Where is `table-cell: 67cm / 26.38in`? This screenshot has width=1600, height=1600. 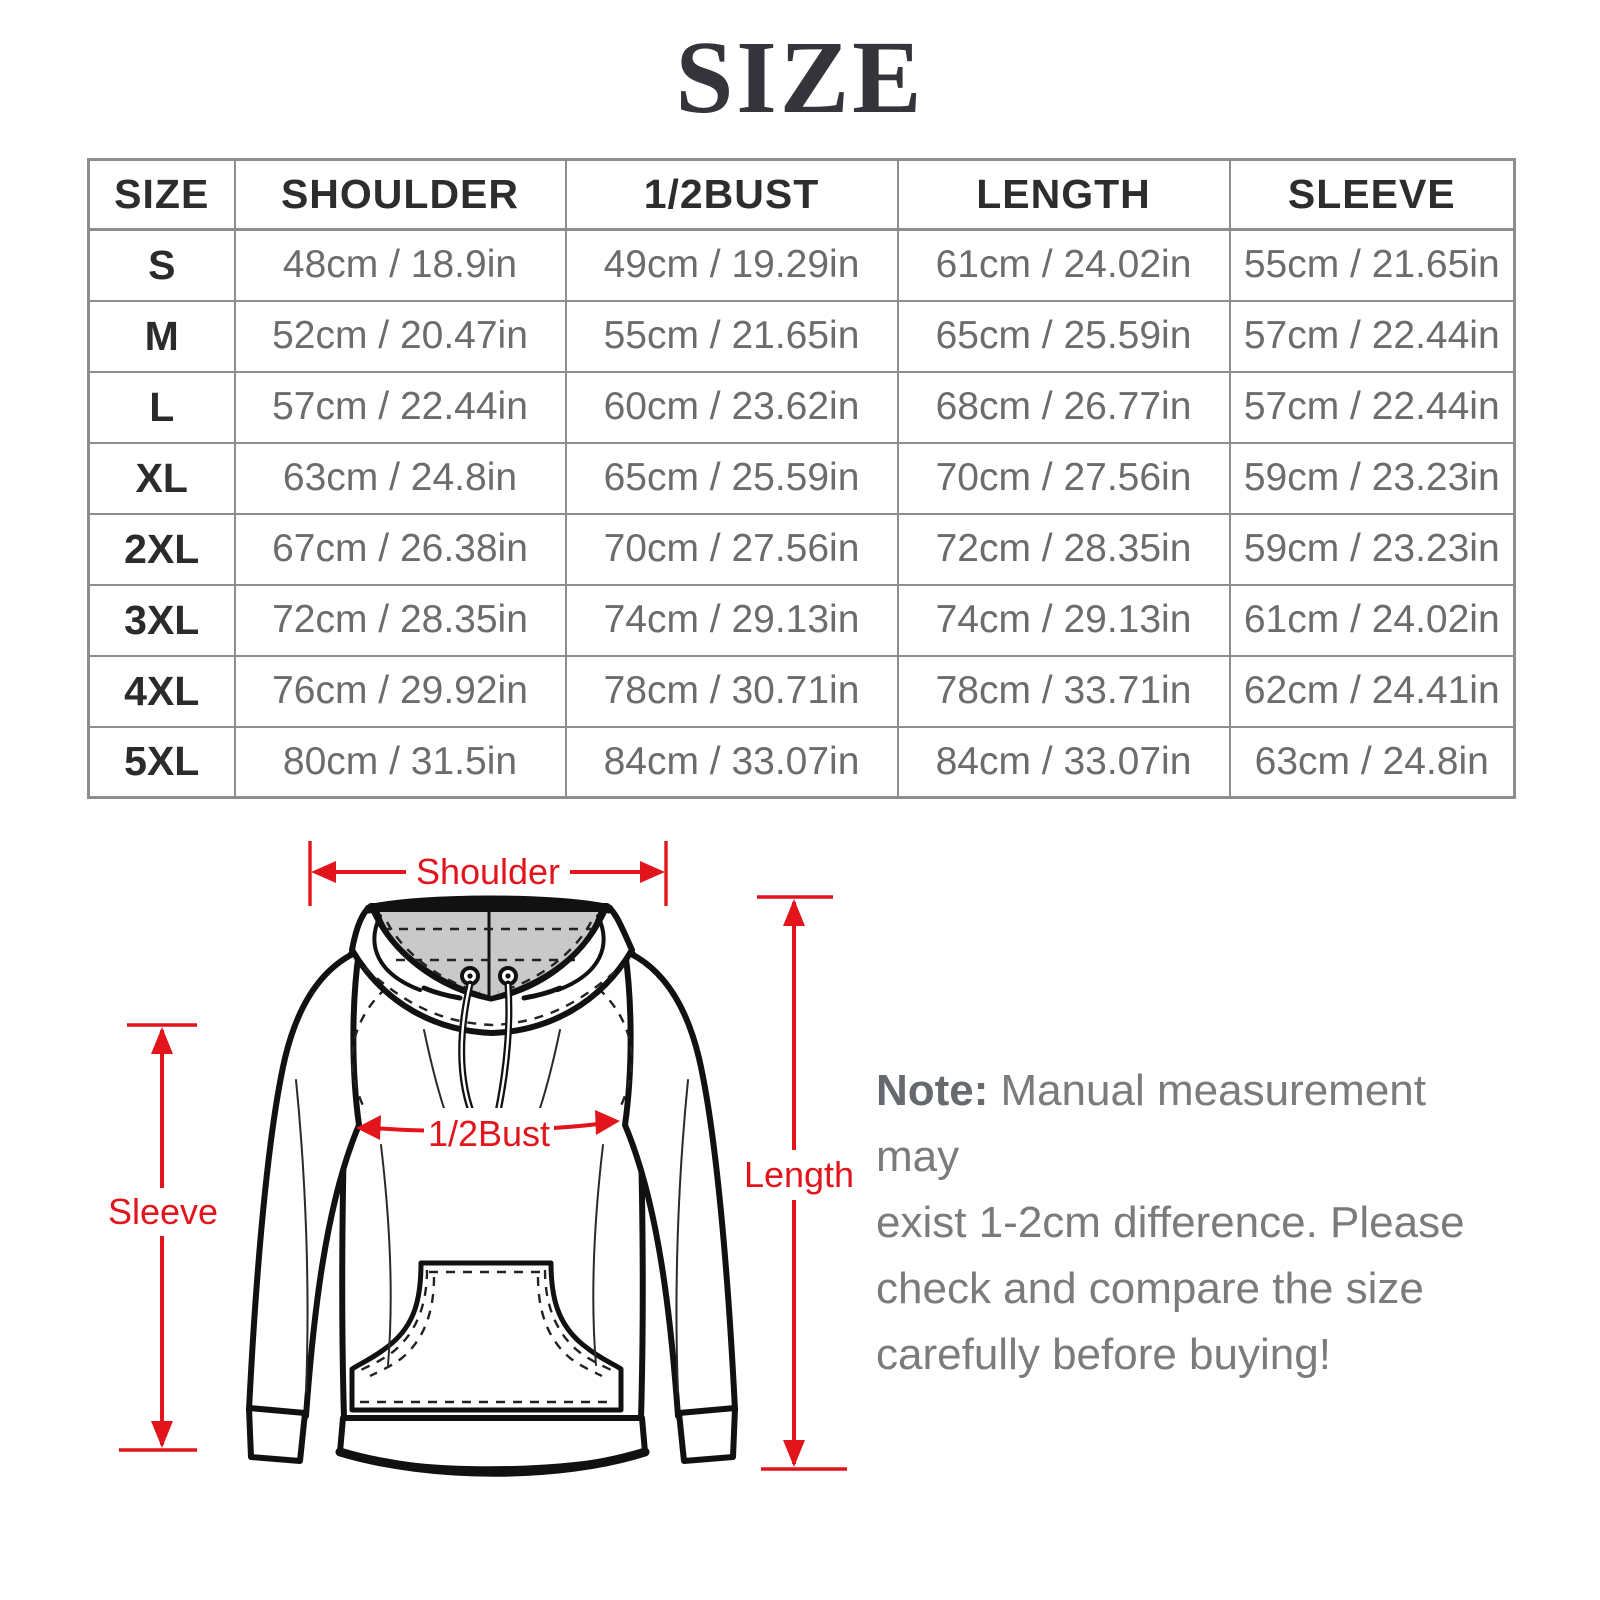 table-cell: 67cm / 26.38in is located at coordinates (400, 549).